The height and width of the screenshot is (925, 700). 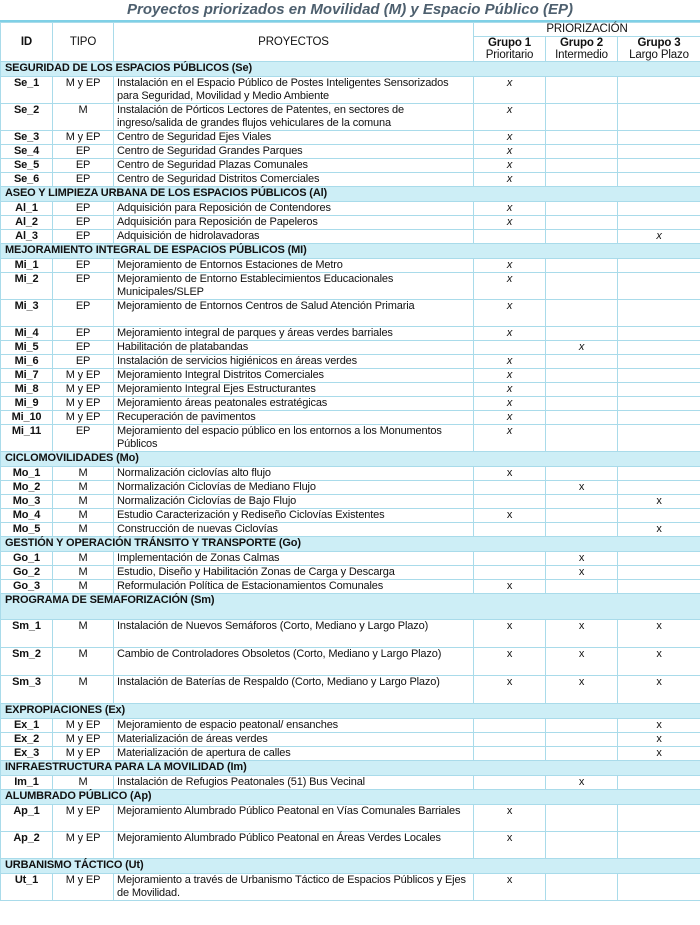 What do you see at coordinates (26, 361) in the screenshot?
I see `cell-id: Mi_6` at bounding box center [26, 361].